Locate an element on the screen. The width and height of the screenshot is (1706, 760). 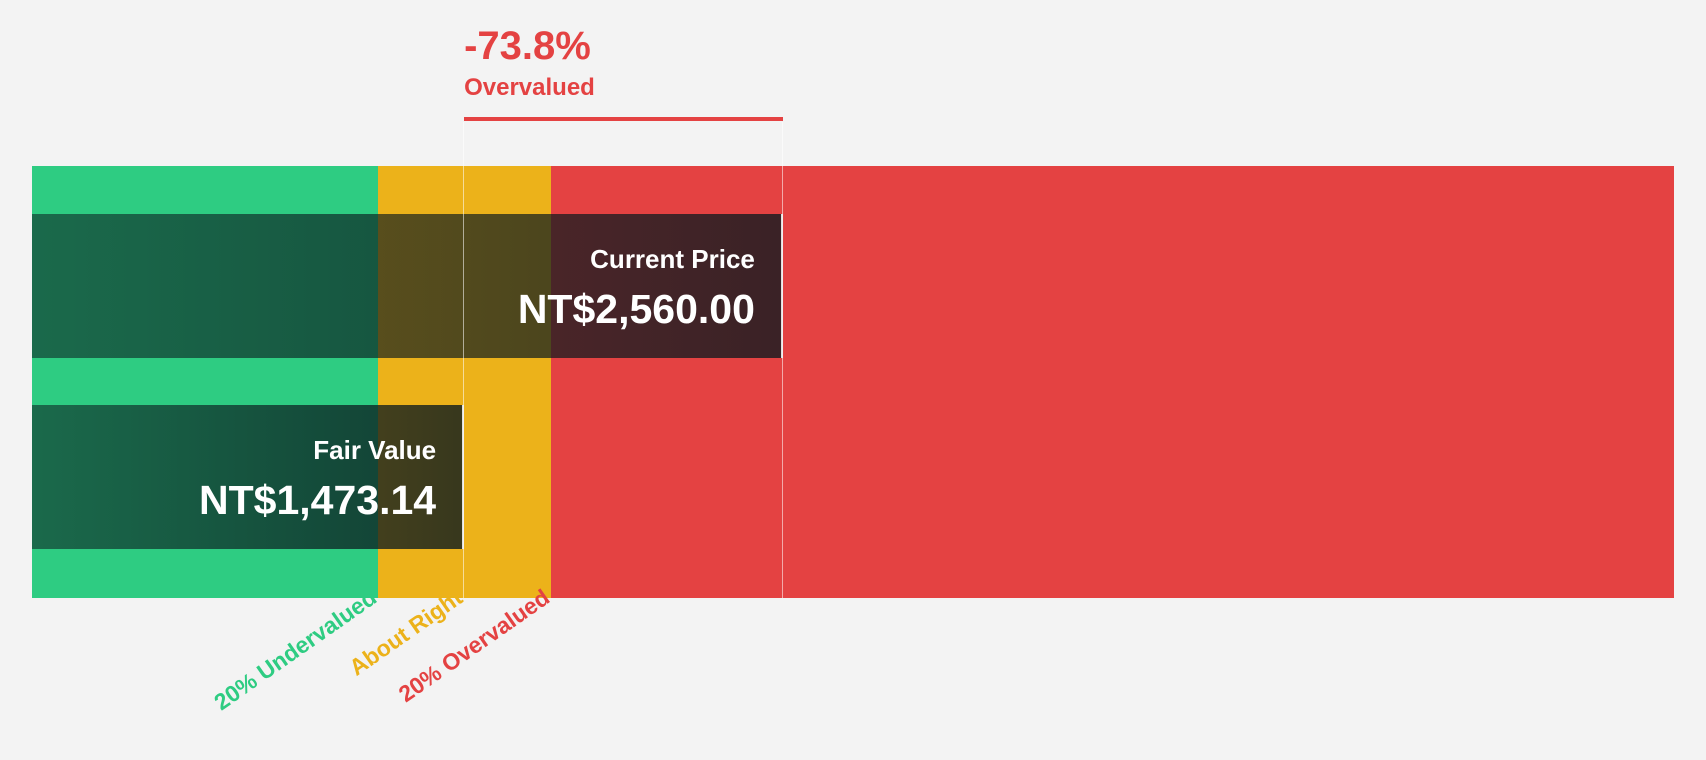
fair-value-label: Fair Value is located at coordinates (375, 450).